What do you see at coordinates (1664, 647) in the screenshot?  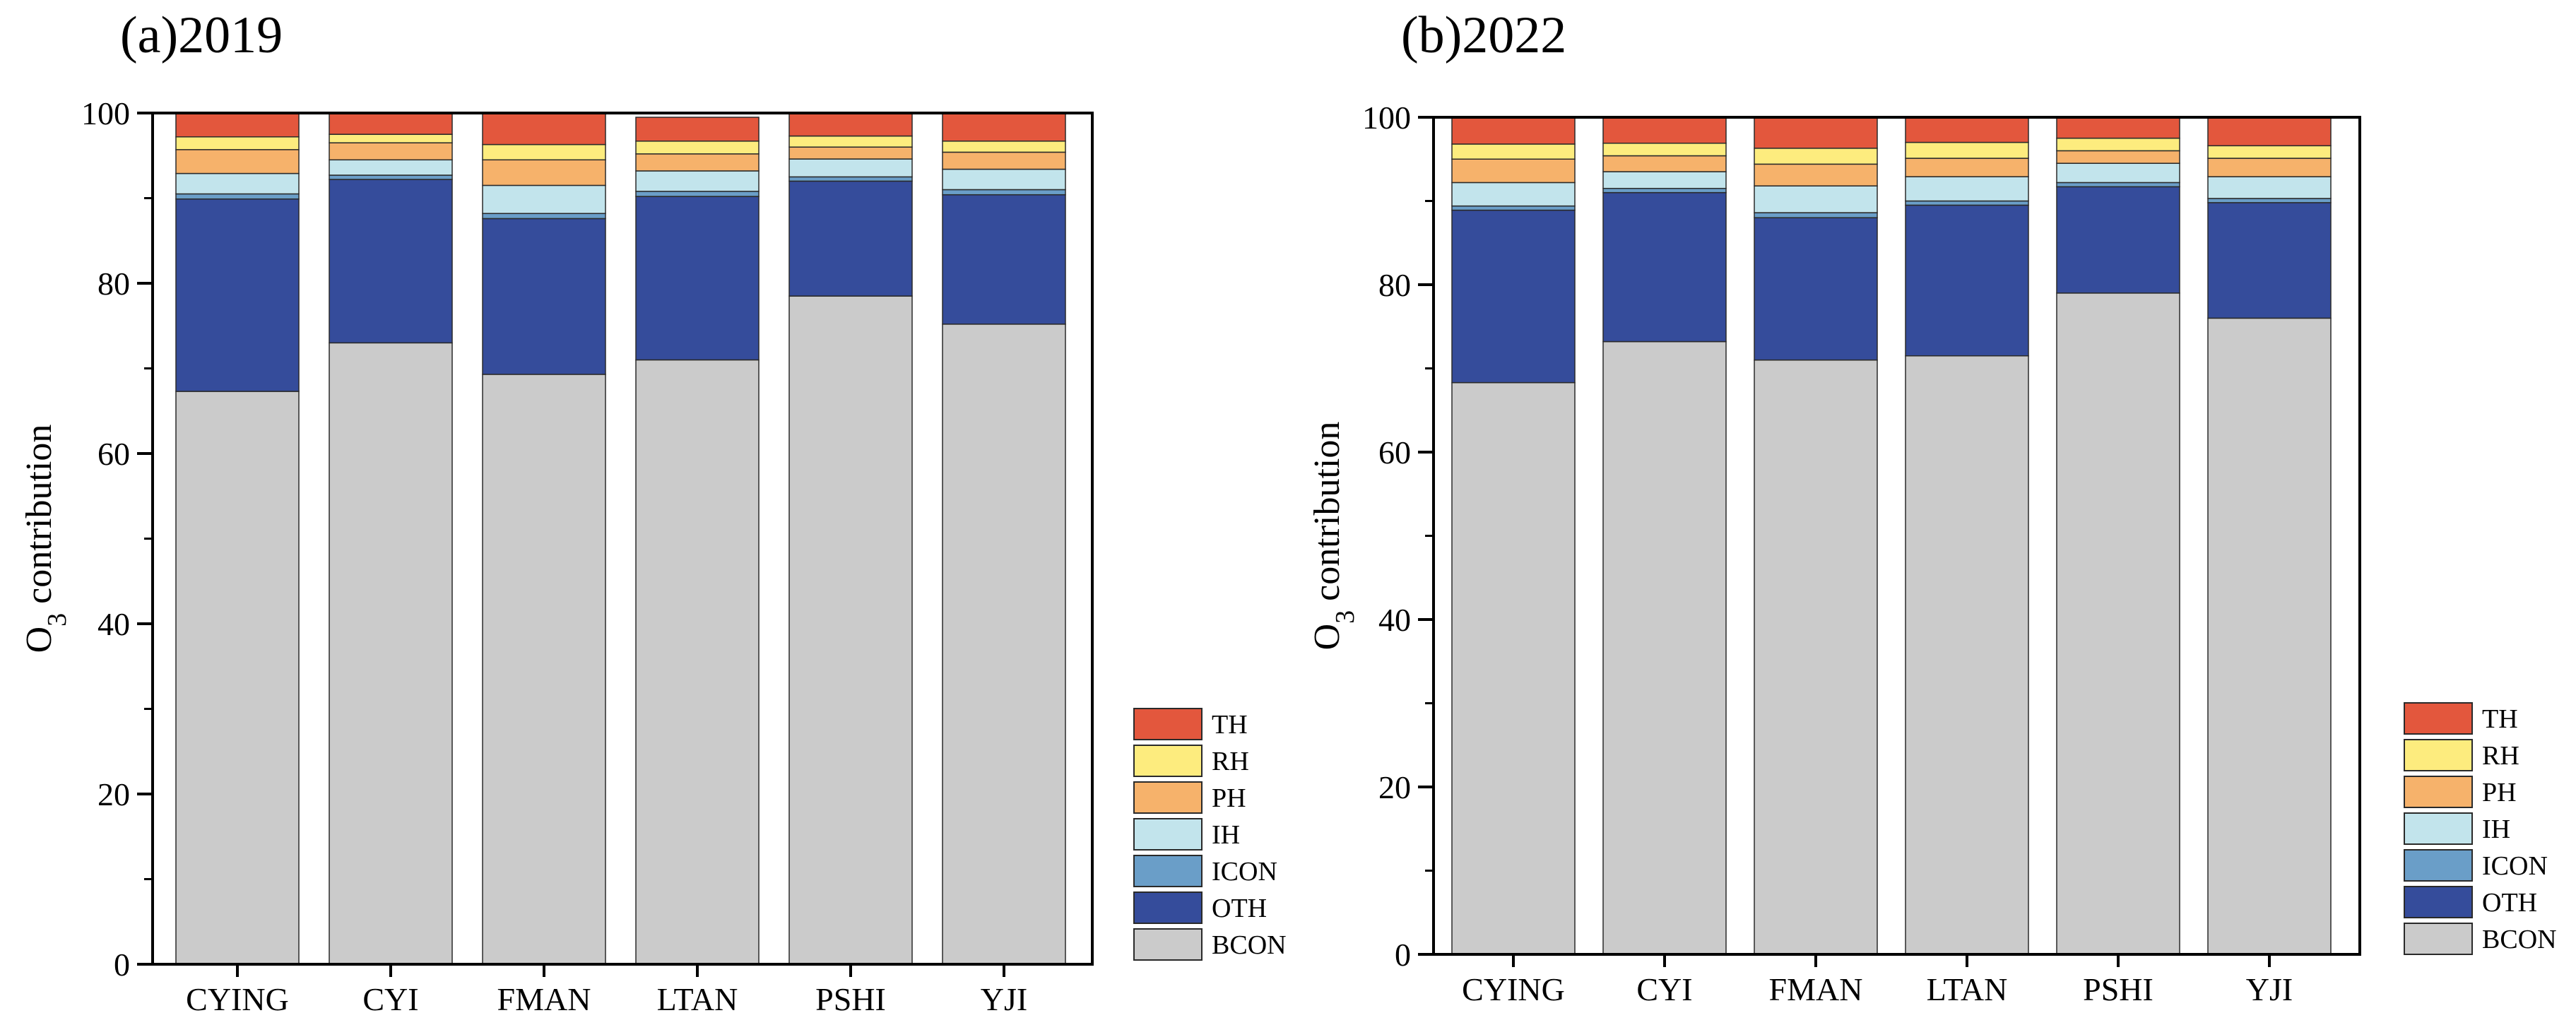 I see `bar-segment-bcon-cyi` at bounding box center [1664, 647].